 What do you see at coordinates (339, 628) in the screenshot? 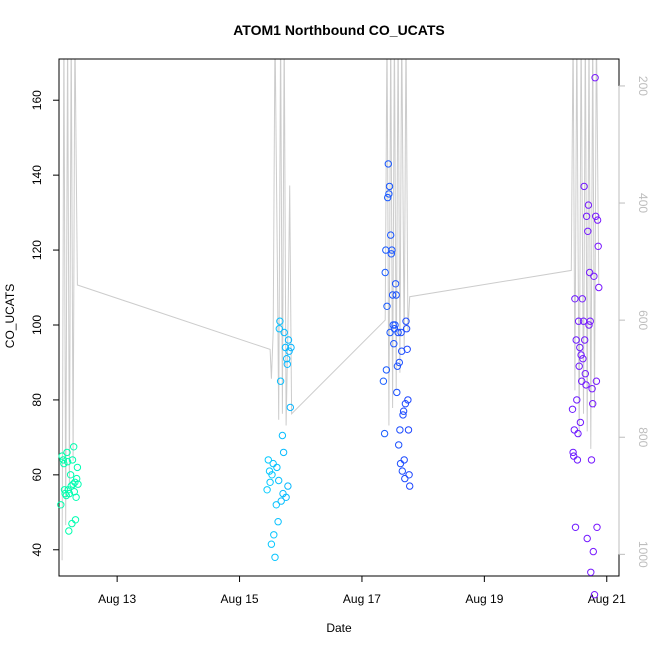
I see `x-axis-label: Date` at bounding box center [339, 628].